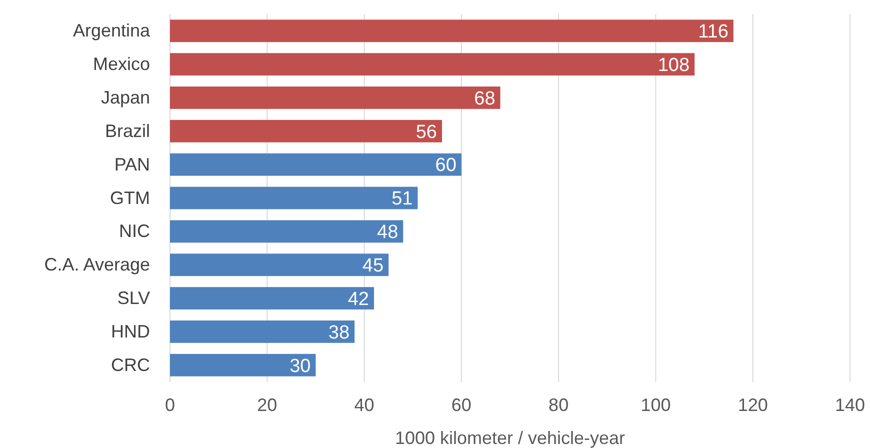  I want to click on data-label: 68, so click(485, 99).